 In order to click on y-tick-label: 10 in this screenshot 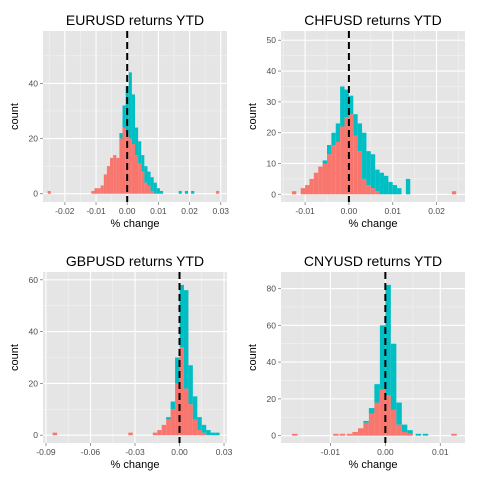, I will do `click(272, 163)`.